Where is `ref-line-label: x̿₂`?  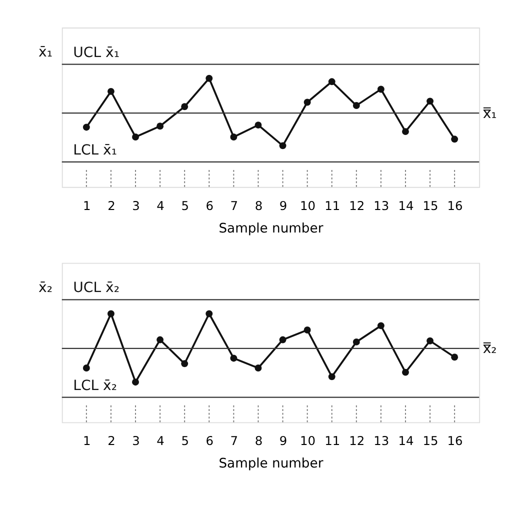 ref-line-label: x̿₂ is located at coordinates (489, 349).